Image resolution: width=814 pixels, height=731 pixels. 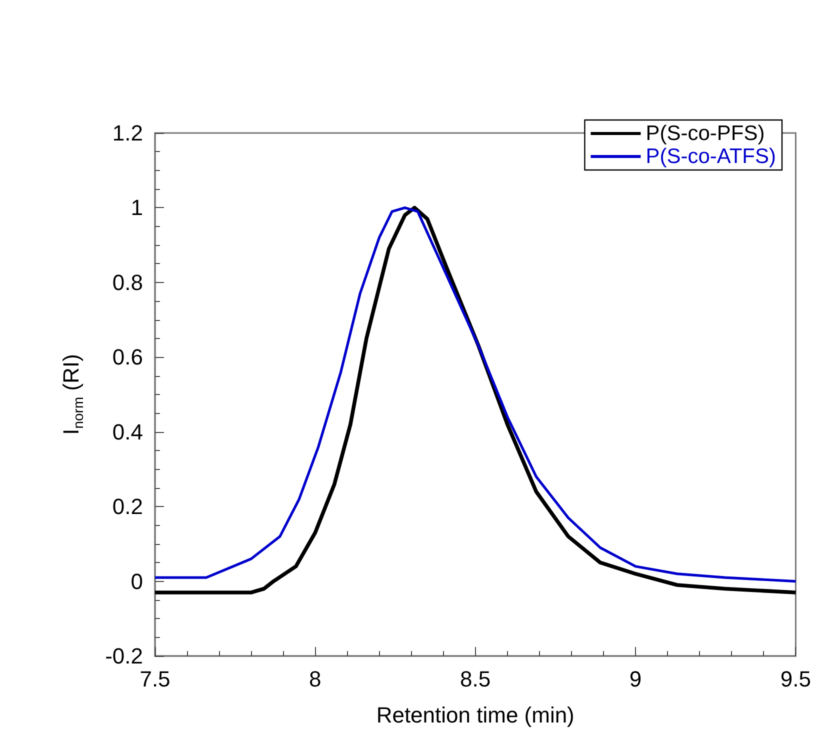 What do you see at coordinates (315, 679) in the screenshot?
I see `x-tick-label: 8` at bounding box center [315, 679].